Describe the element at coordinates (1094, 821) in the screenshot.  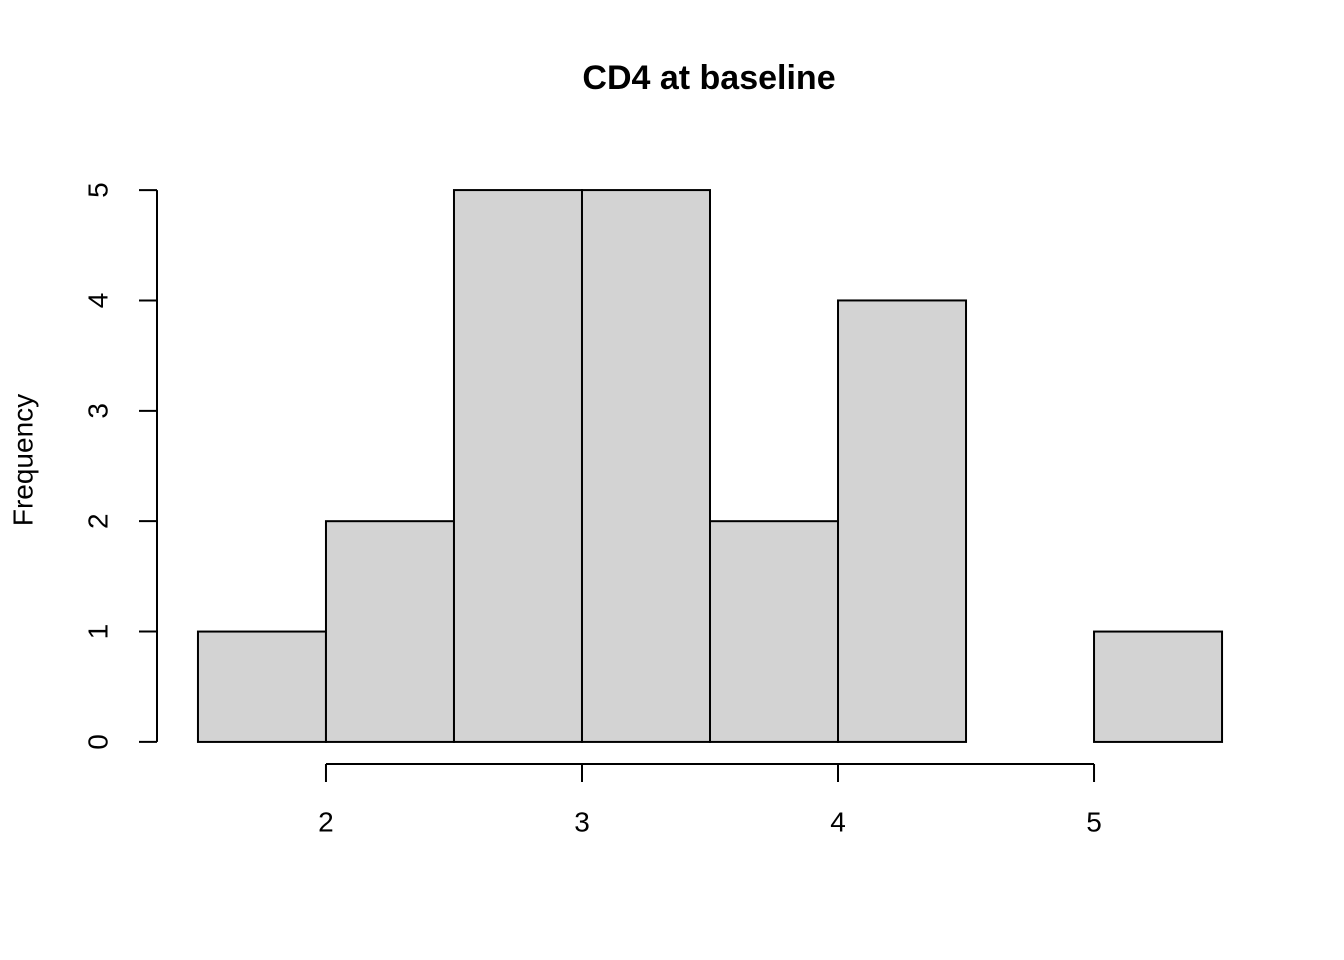
I see `x-tick-label: 5` at that location.